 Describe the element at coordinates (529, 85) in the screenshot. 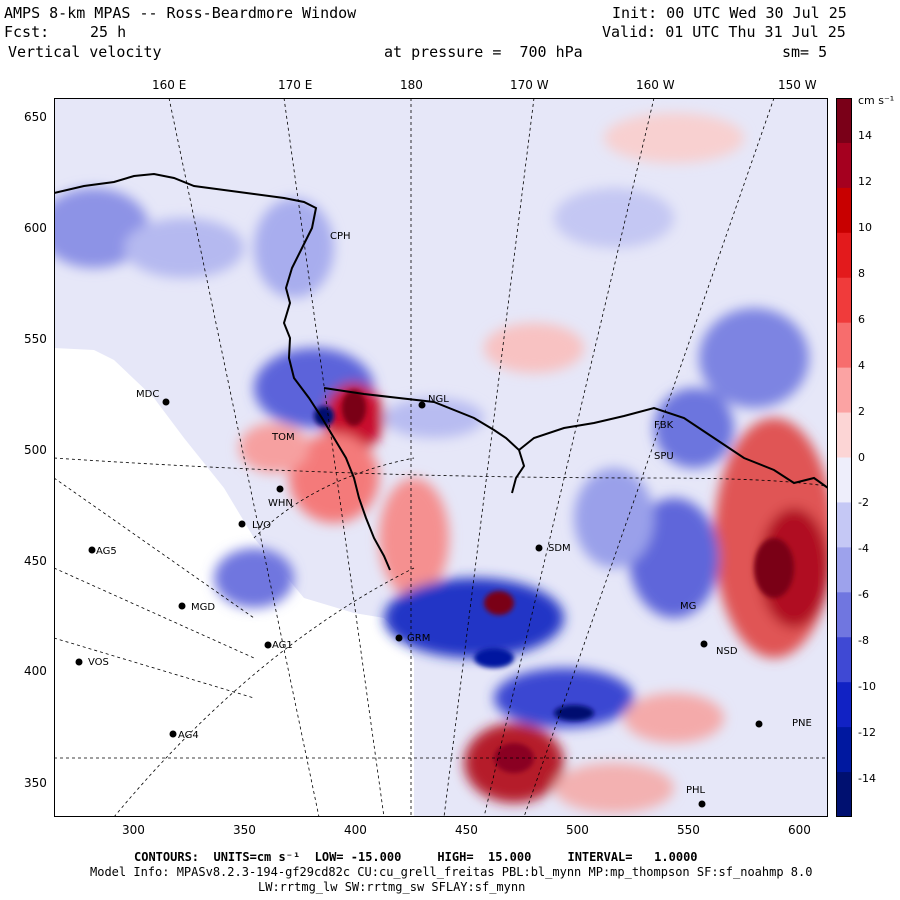

I see `lon-label-170w: 170 W` at that location.